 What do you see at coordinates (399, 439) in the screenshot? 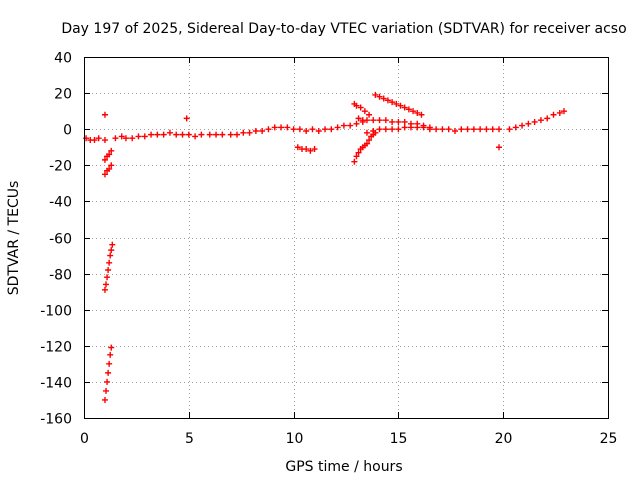
I see `x-tick-label: 15` at bounding box center [399, 439].